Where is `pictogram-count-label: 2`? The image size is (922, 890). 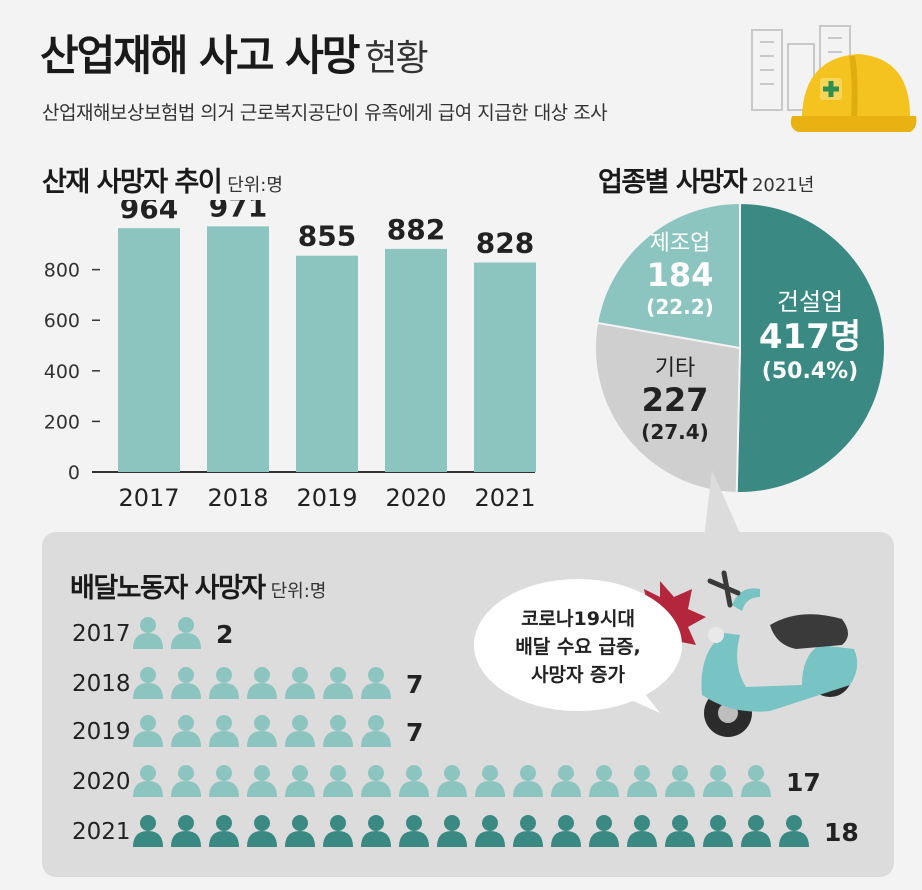
pictogram-count-label: 2 is located at coordinates (224, 634).